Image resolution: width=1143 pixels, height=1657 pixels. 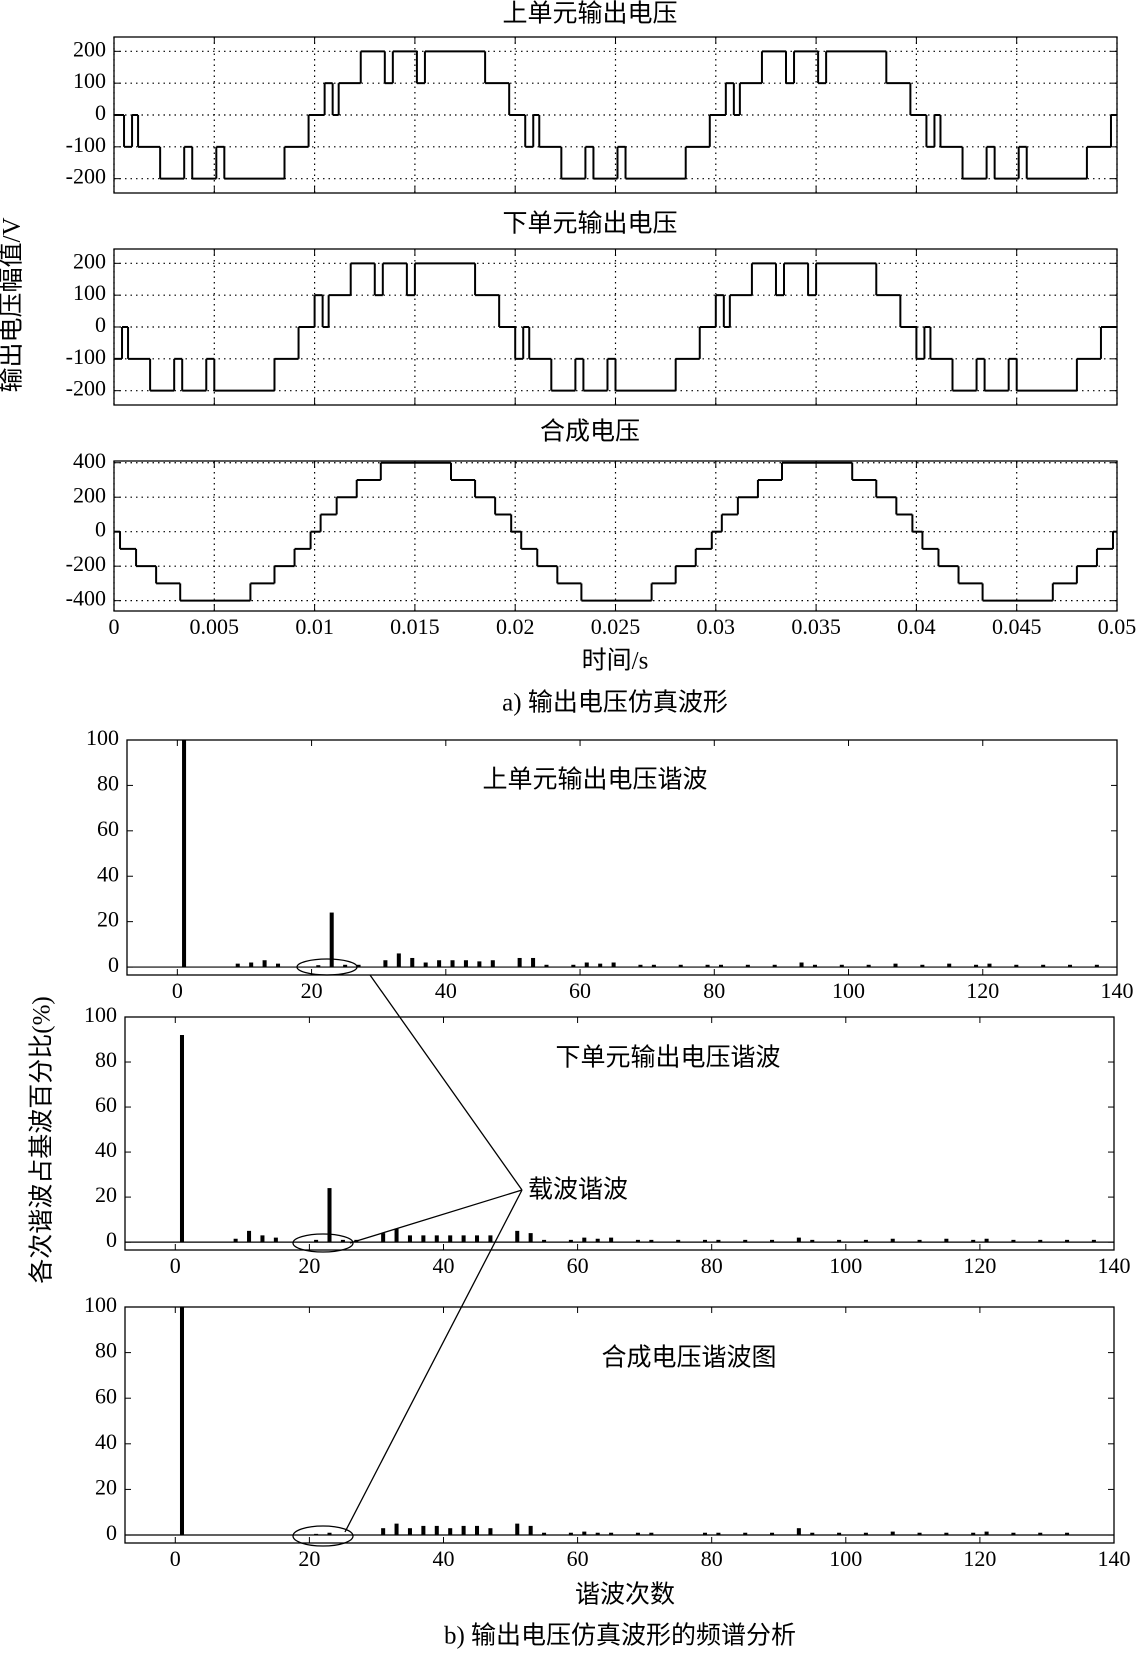 I want to click on y-axis-label: 输出电压幅值/V, so click(x=13, y=304).